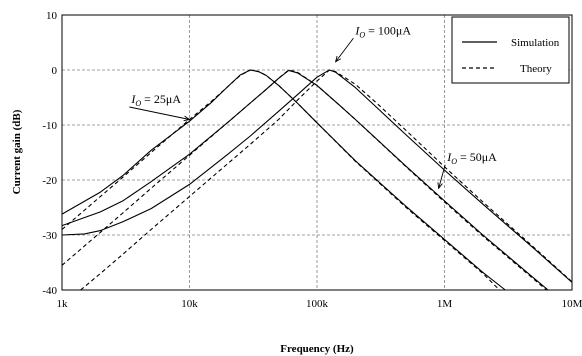 This screenshot has height=356, width=582. What do you see at coordinates (49, 291) in the screenshot?
I see `y-tick-label: -40` at bounding box center [49, 291].